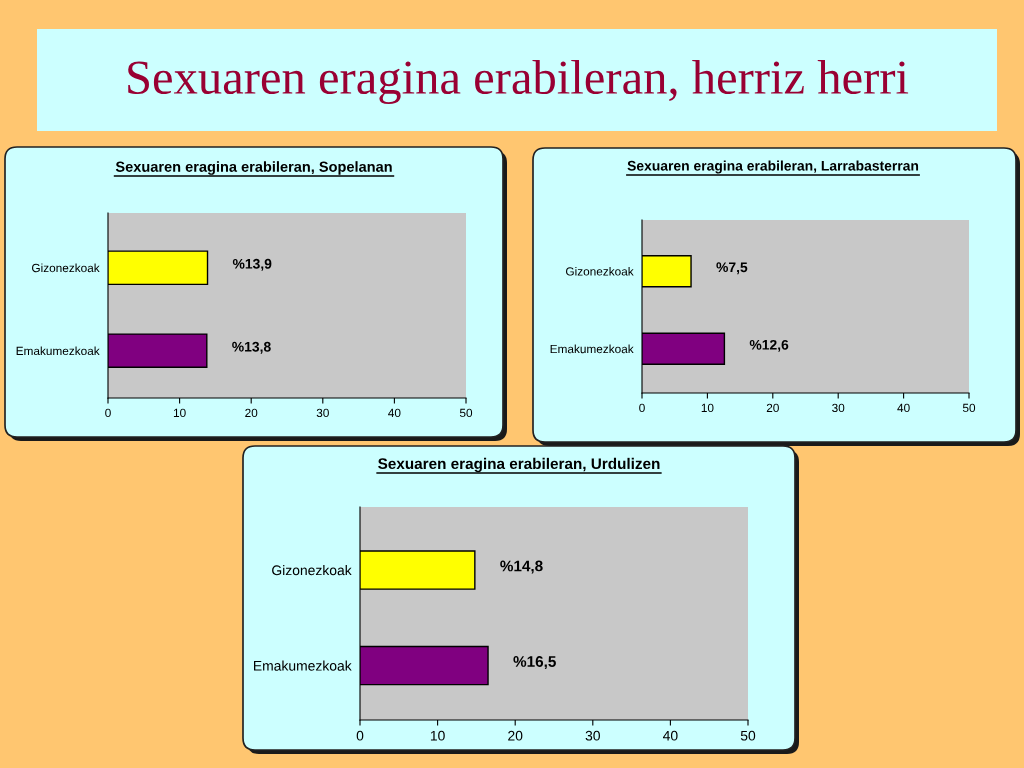 The width and height of the screenshot is (1024, 768). I want to click on text: Sexuaren eragina erabileran, herriz herri, so click(518, 82).